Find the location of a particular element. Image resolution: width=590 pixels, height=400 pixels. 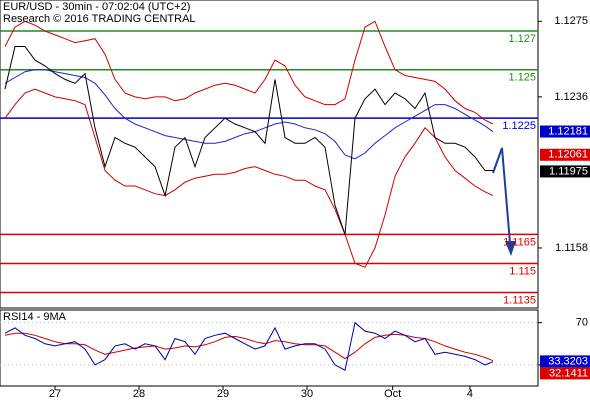

rsi-title: RSI14 - 9MA is located at coordinates (35, 317).